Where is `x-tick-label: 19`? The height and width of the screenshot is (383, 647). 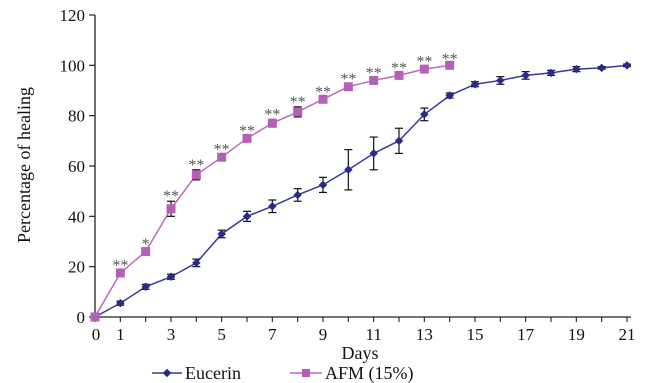 x-tick-label: 19 is located at coordinates (576, 334).